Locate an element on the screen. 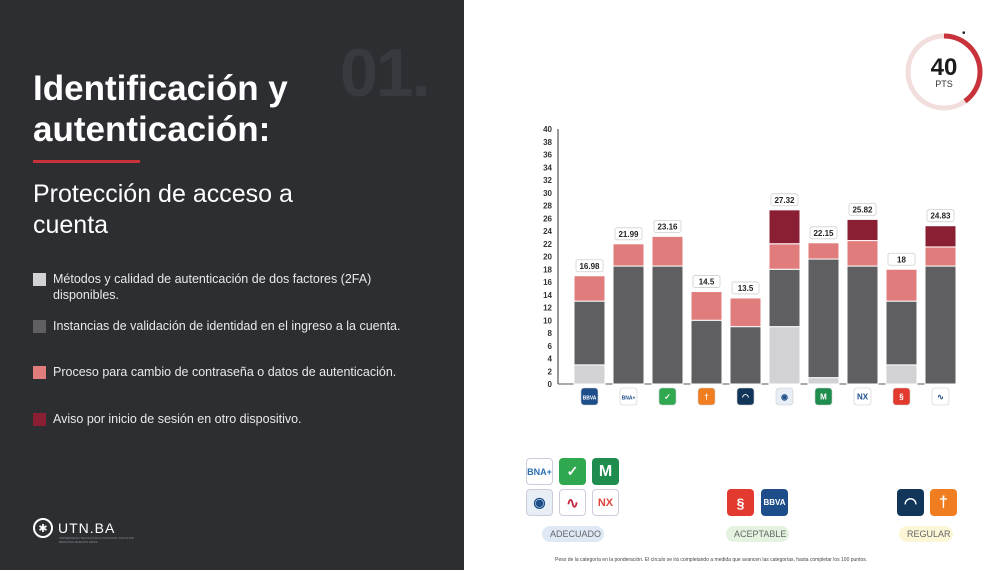 This screenshot has width=1000, height=570. bank-logo-icon: ◉ is located at coordinates (539, 502).